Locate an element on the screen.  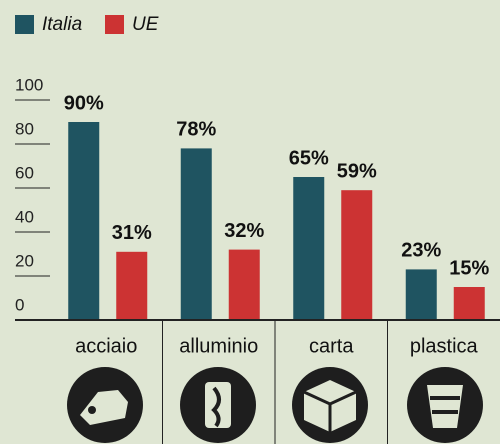
legend-label: Italia is located at coordinates (62, 24).